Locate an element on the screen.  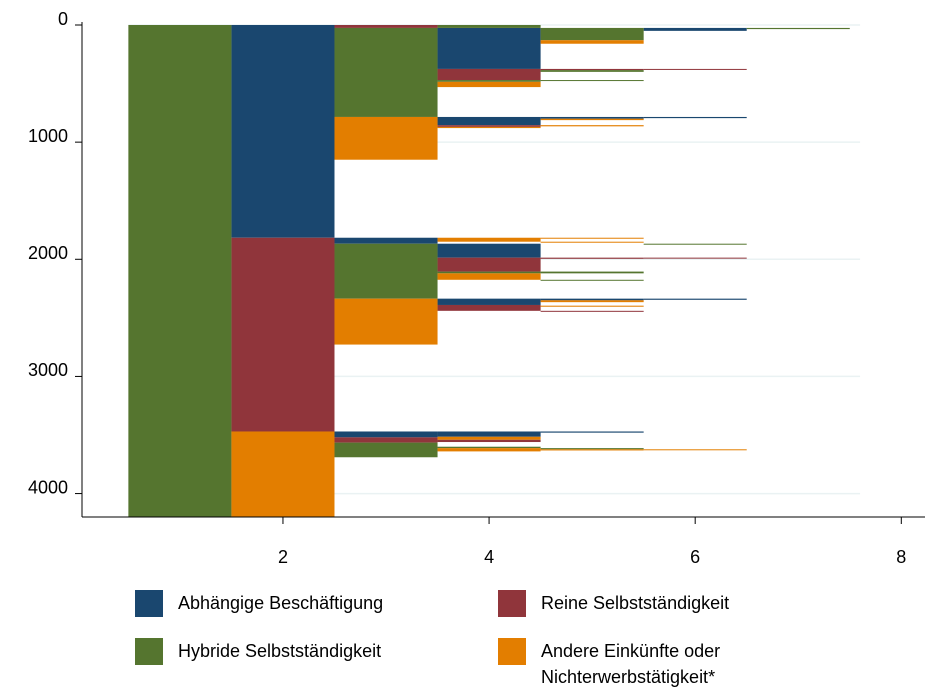
y-tick-label: 0 is located at coordinates (63, 19).